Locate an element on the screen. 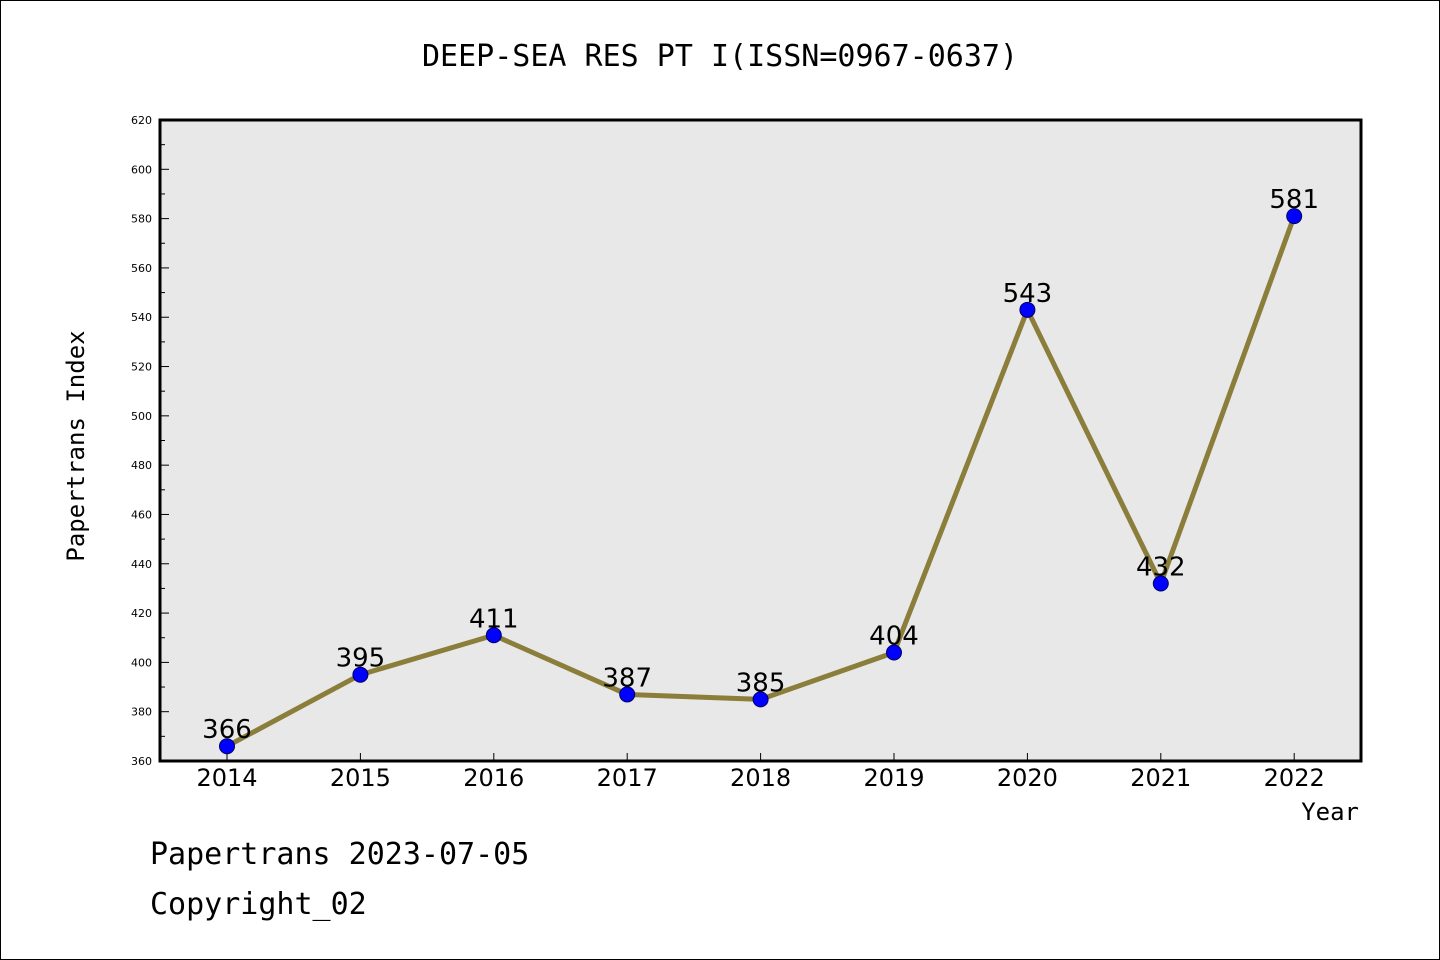 The height and width of the screenshot is (960, 1440). y-tick-label: 520 is located at coordinates (141, 367).